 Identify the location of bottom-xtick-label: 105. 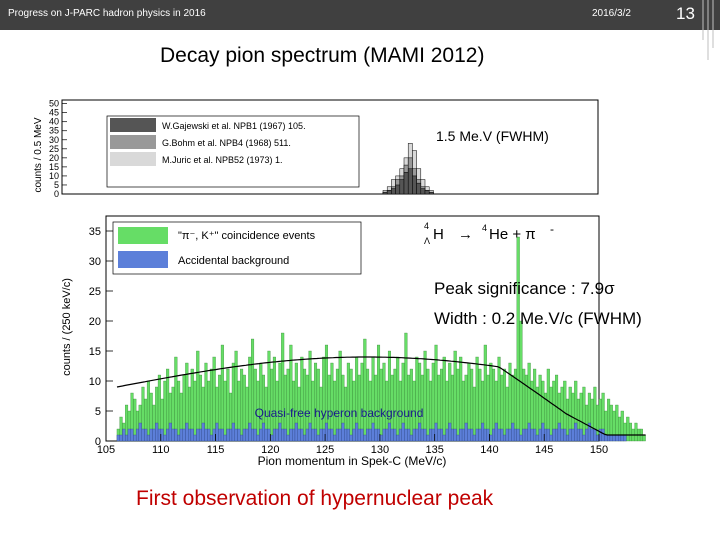
(106, 450).